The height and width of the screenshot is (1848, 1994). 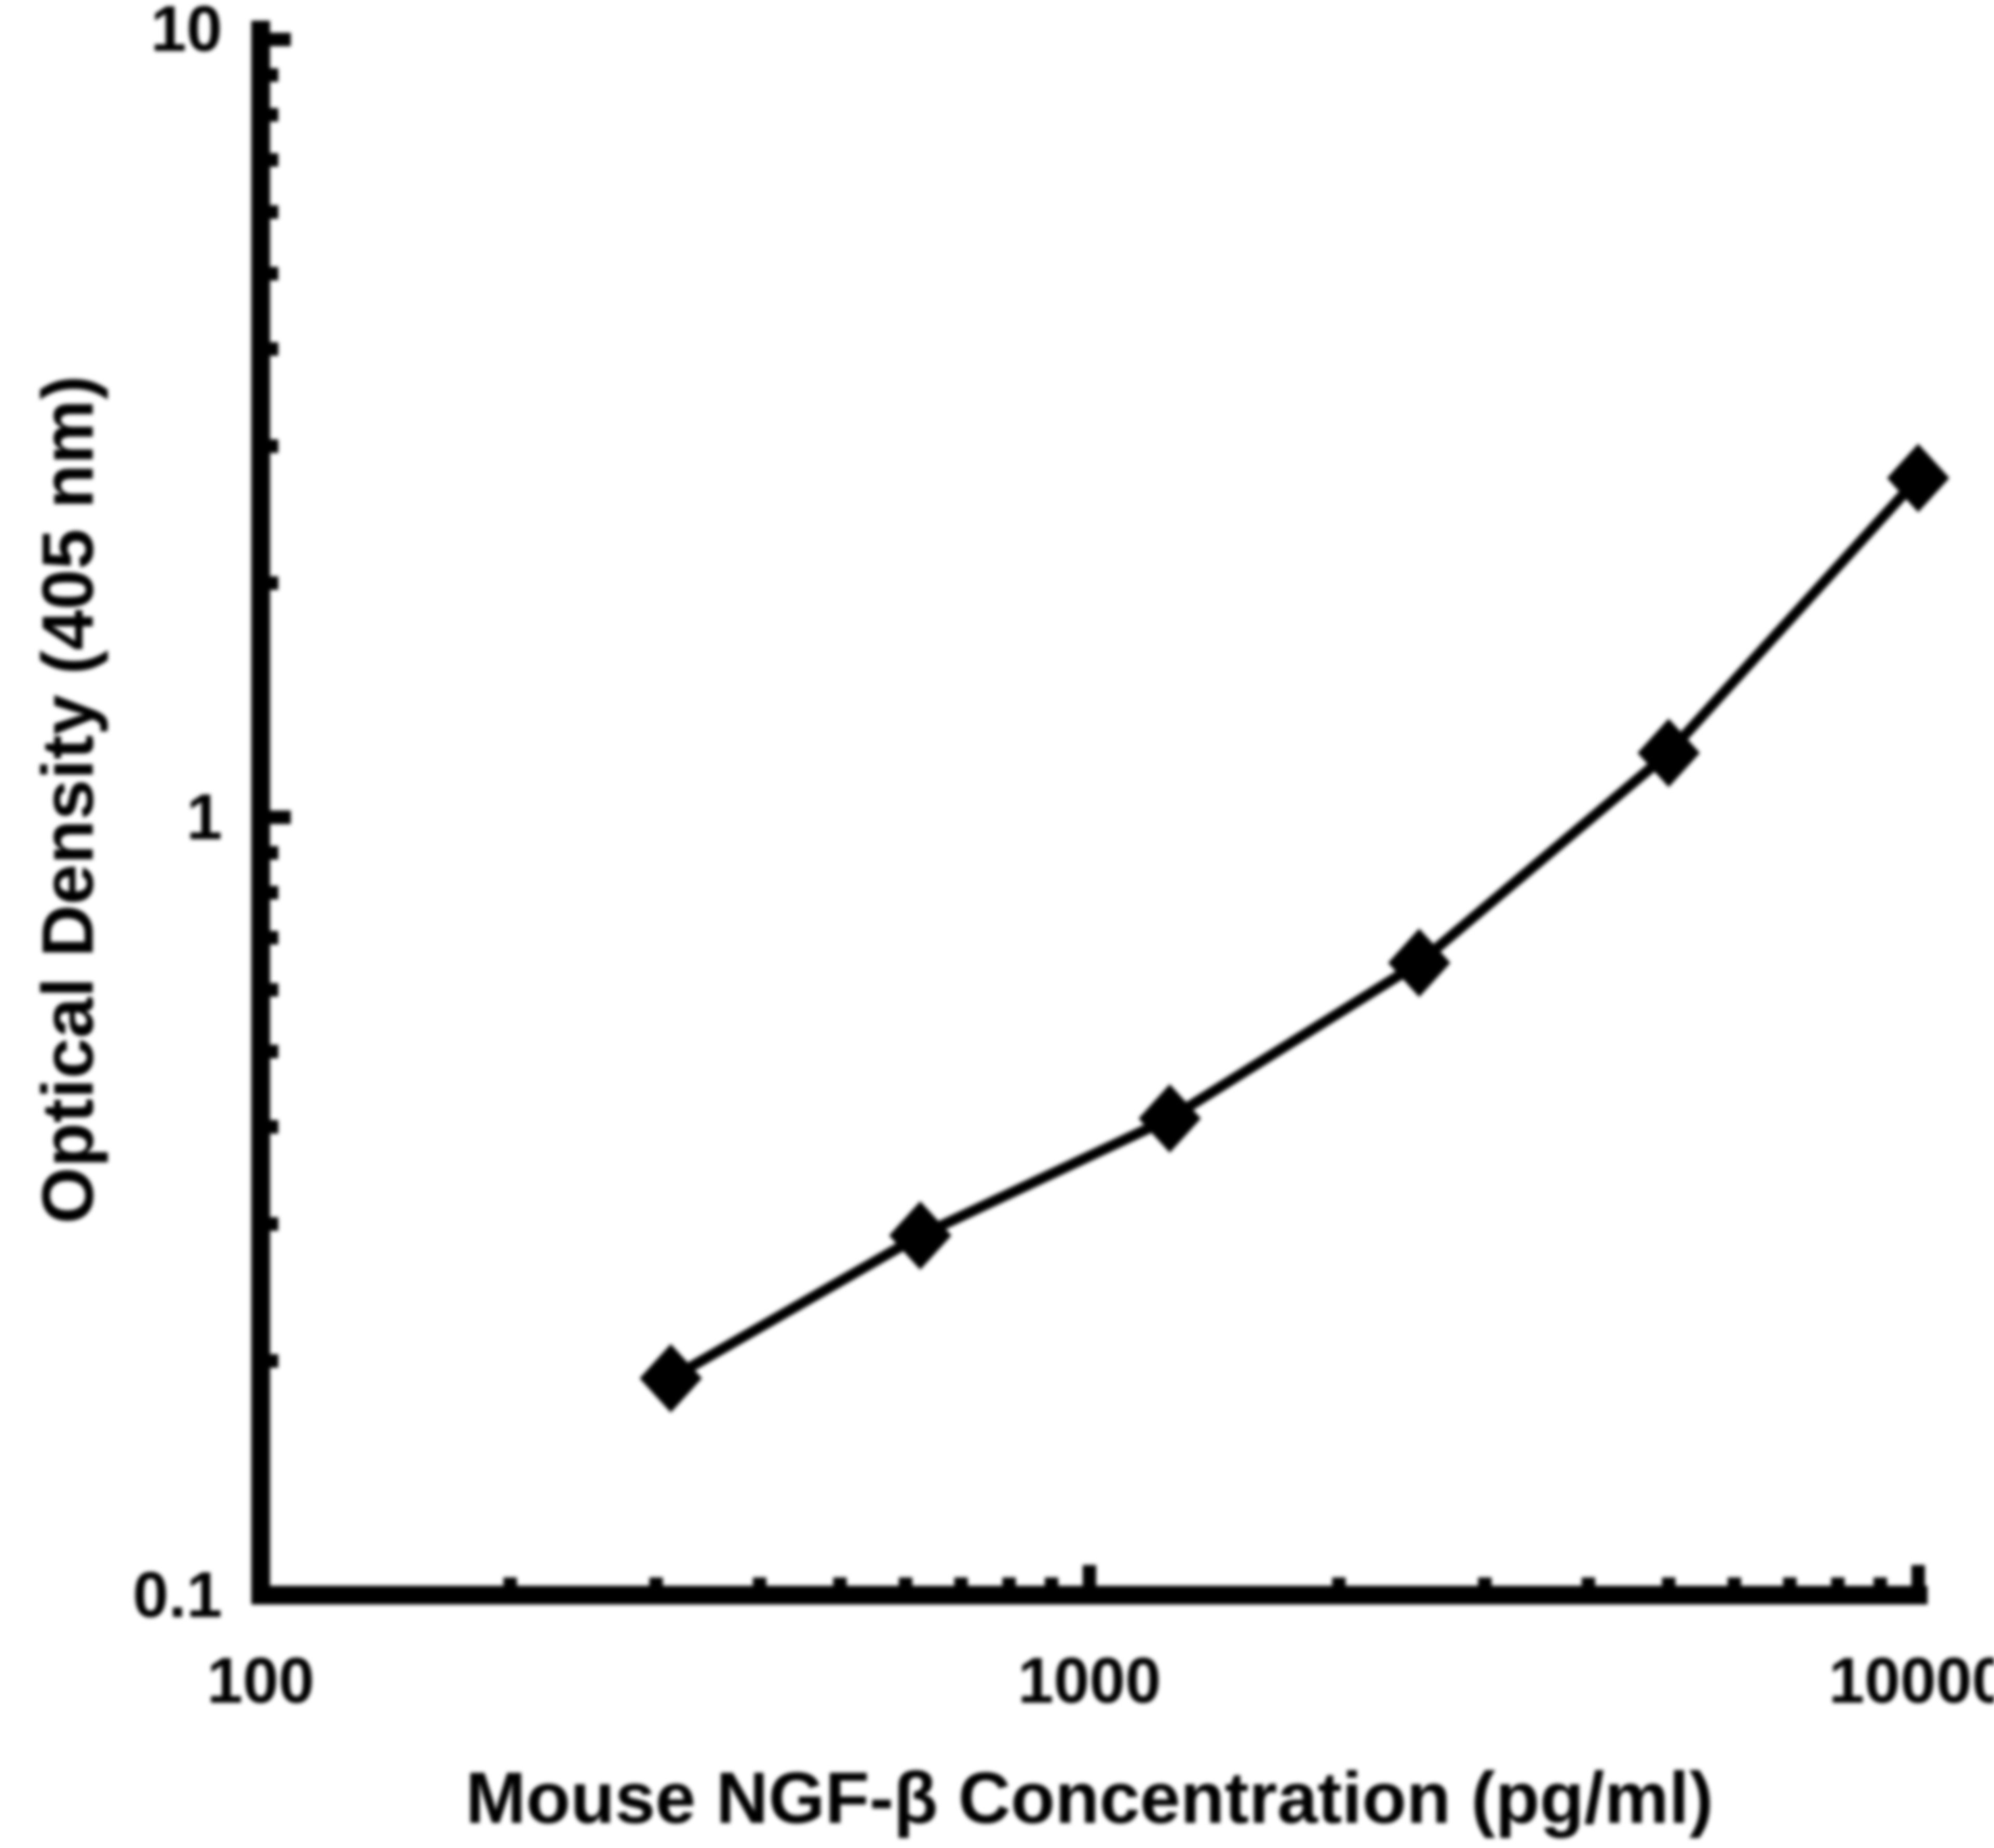 What do you see at coordinates (1089, 1580) in the screenshot?
I see `x-axis-ticks` at bounding box center [1089, 1580].